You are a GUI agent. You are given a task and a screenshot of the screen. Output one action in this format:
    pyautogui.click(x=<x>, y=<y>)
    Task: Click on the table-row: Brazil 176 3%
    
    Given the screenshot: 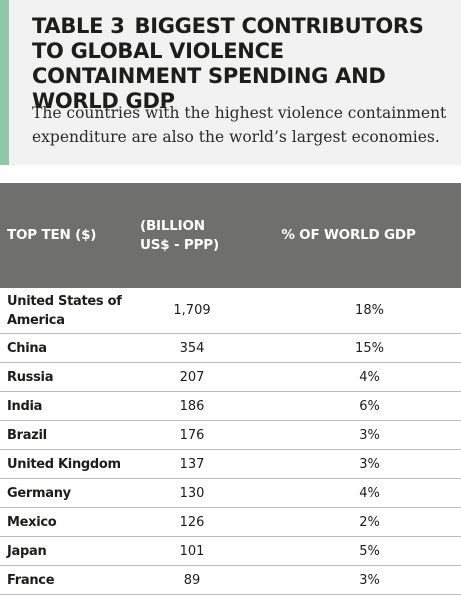 What is the action you would take?
    pyautogui.click(x=230, y=435)
    